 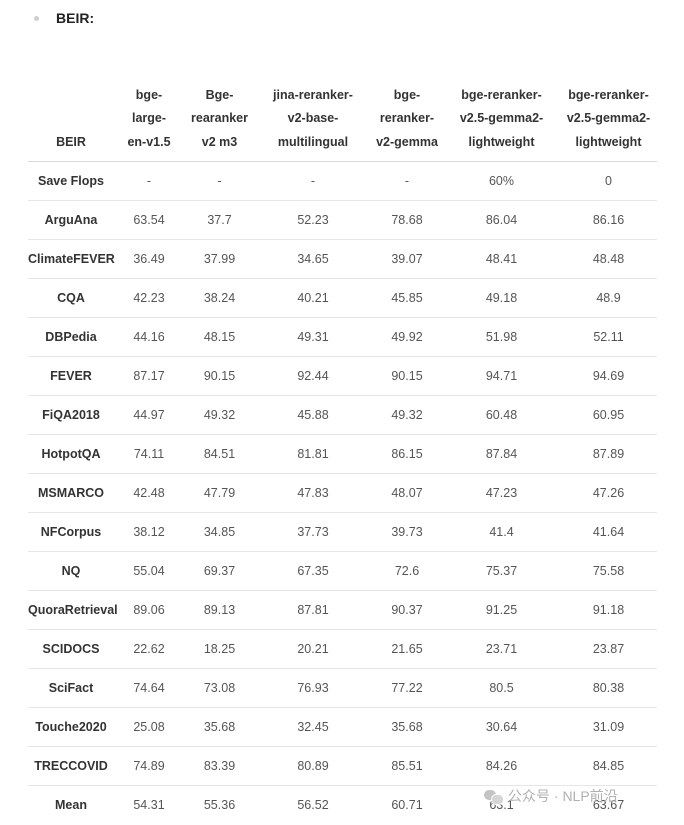 What do you see at coordinates (342, 688) in the screenshot?
I see `table-row: SciFact 74.64 73.08 76.93 77.22 80.5 80.38` at bounding box center [342, 688].